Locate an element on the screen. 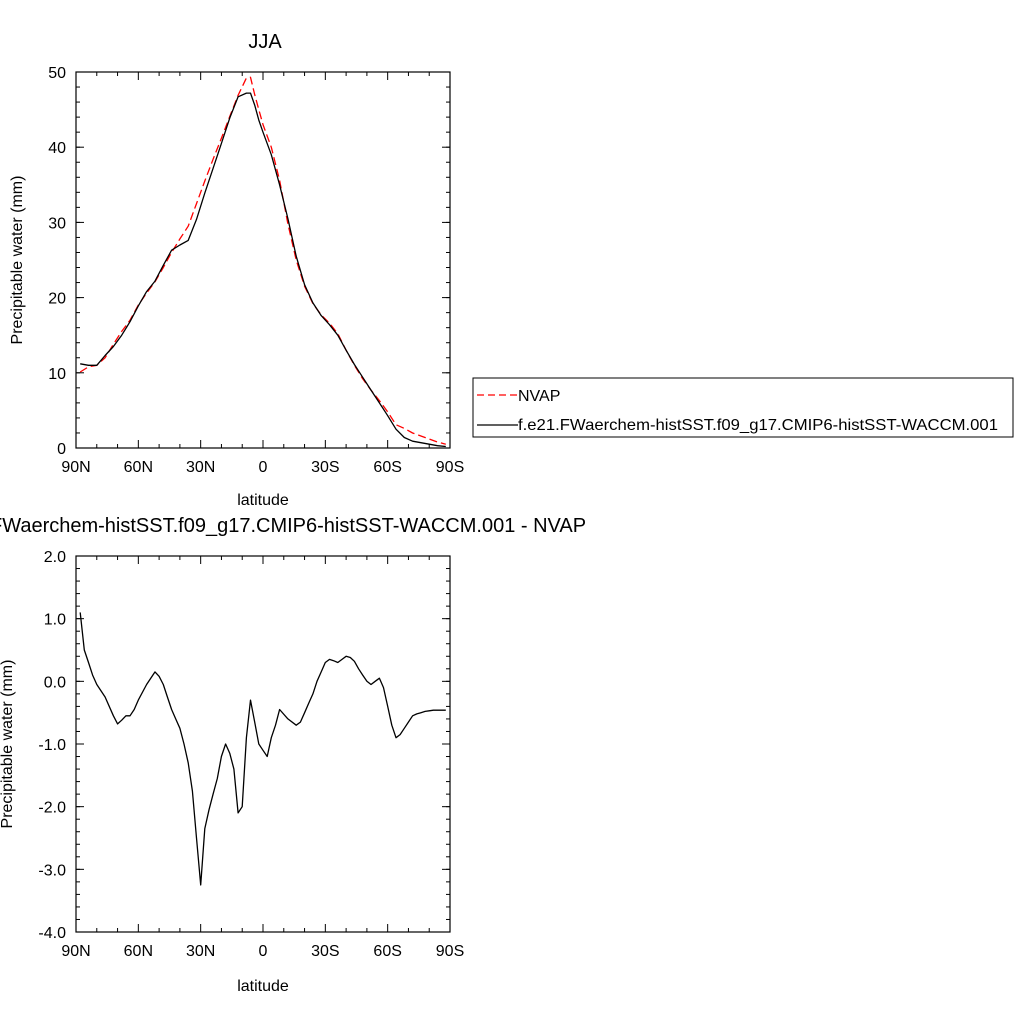 The width and height of the screenshot is (1024, 1024). bottom-y-tick-label: -3.0 is located at coordinates (52, 870).